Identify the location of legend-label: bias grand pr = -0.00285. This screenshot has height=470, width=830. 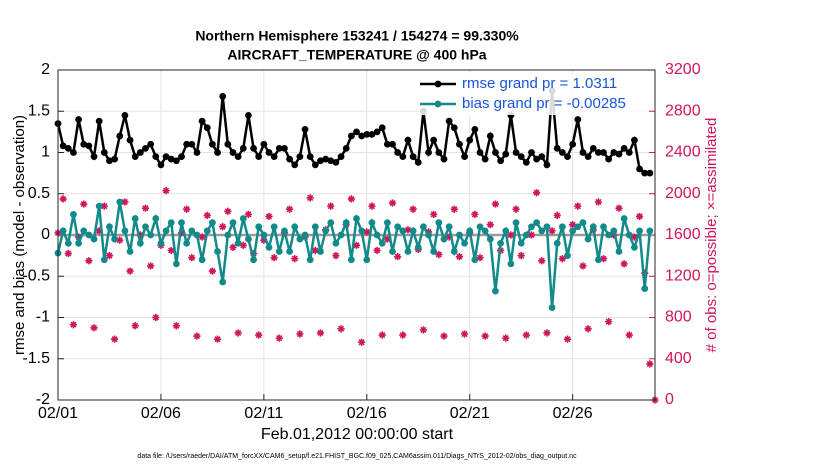
(544, 103).